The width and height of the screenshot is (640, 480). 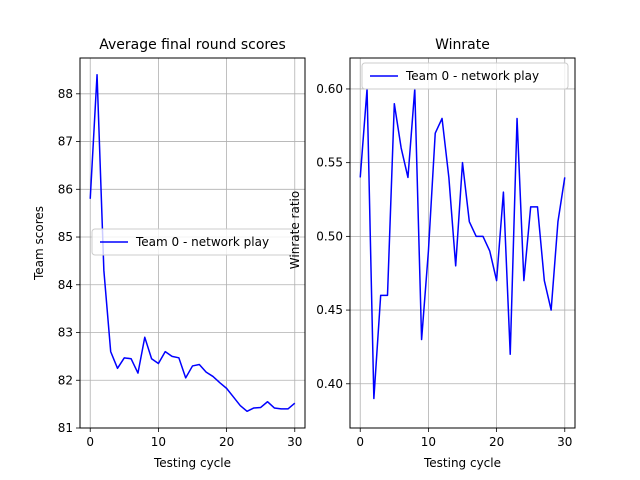 I want to click on scores-y-tick-label: 85, so click(x=65, y=237).